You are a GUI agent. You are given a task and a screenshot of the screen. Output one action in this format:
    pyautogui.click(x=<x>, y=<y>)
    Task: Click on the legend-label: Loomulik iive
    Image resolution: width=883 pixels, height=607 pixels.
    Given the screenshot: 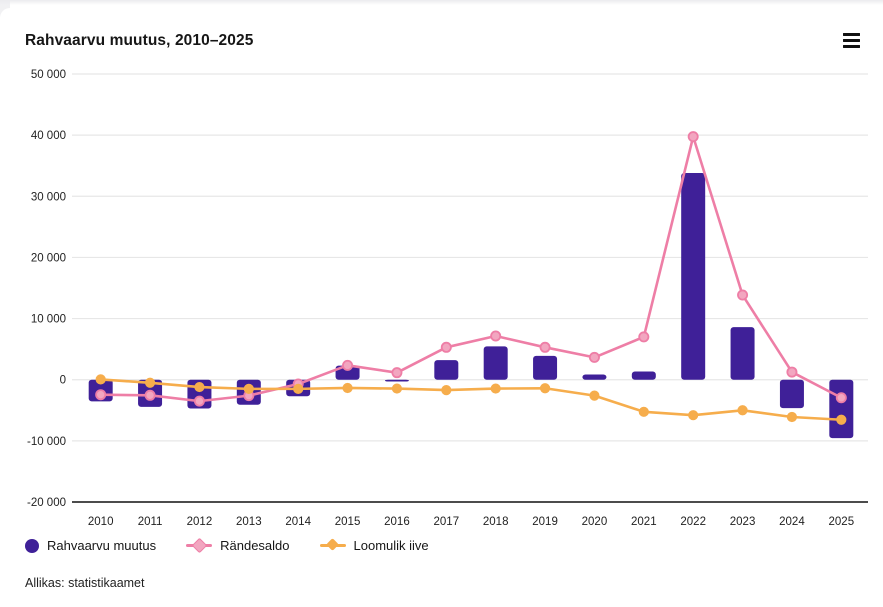 What is the action you would take?
    pyautogui.click(x=391, y=545)
    